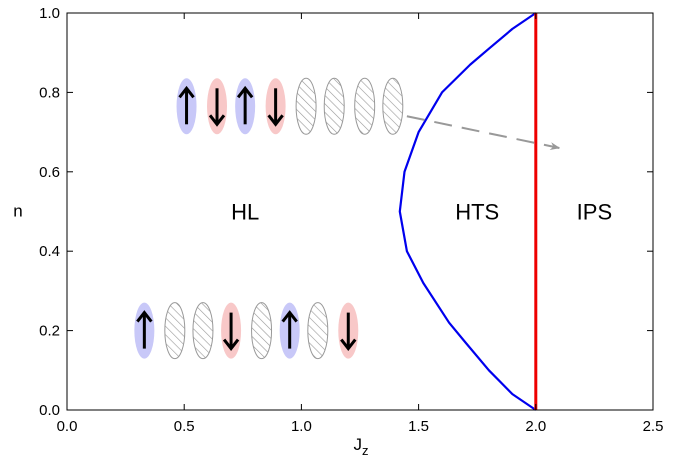 This screenshot has height=459, width=693. I want to click on x-axis-label-main: J, so click(358, 444).